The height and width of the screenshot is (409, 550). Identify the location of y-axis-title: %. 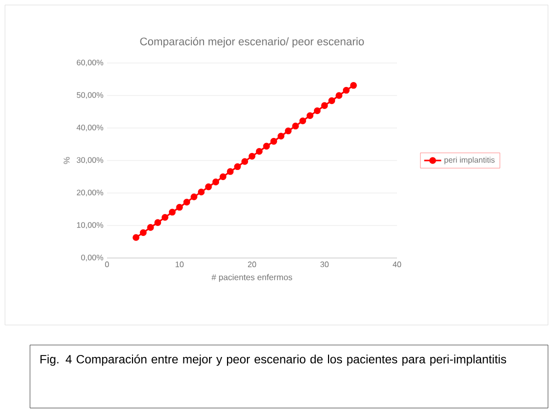
(67, 160).